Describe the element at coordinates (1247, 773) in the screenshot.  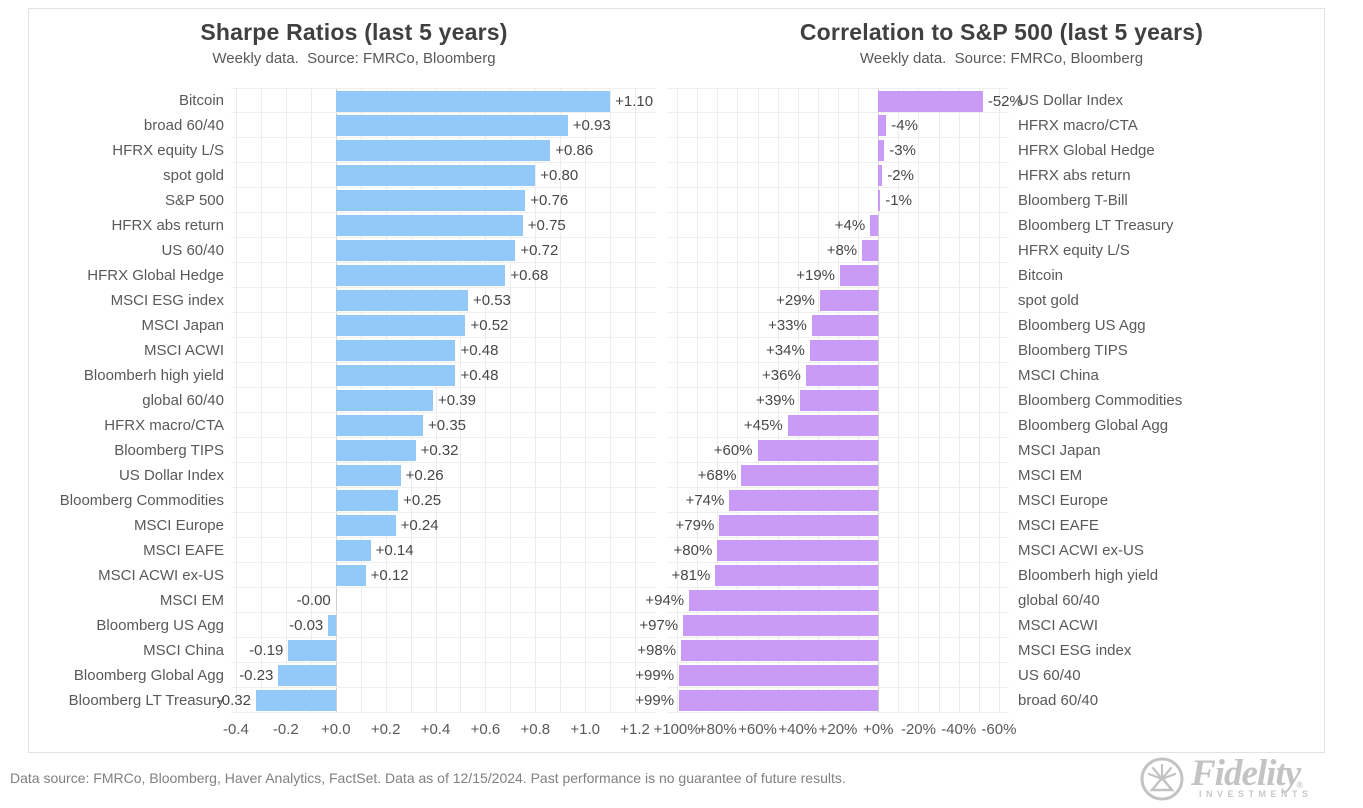
I see `fidelity-wordmark: Fidelity ®` at that location.